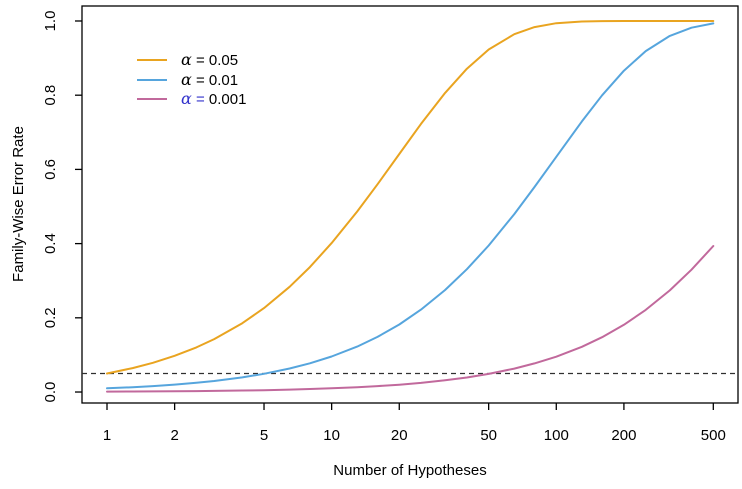 Image resolution: width=742 pixels, height=489 pixels. I want to click on x-tick-label: 500, so click(713, 435).